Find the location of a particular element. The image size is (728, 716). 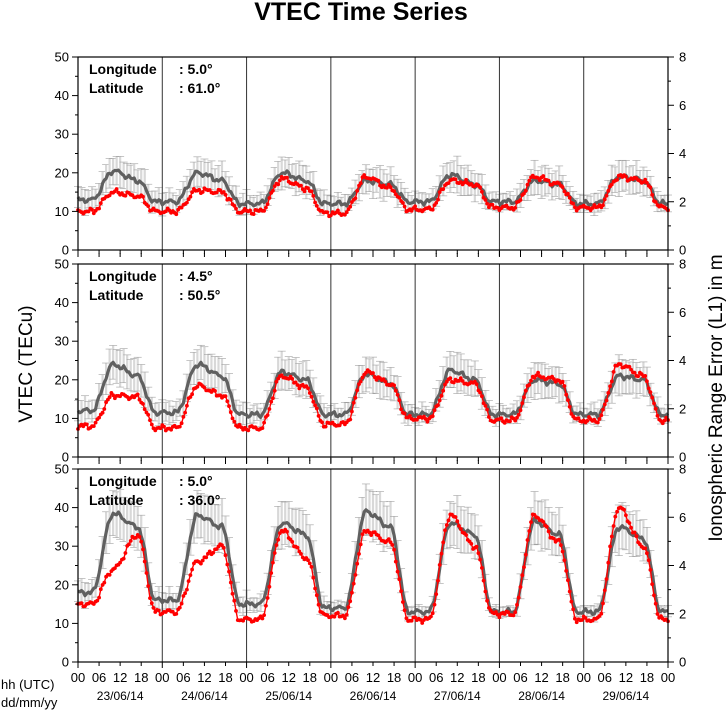

chart-title: VTEC Time Series is located at coordinates (361, 13).